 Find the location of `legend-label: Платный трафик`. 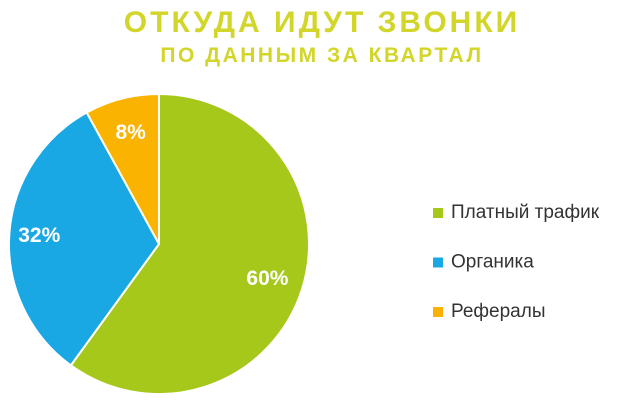

legend-label: Платный трафик is located at coordinates (525, 212).